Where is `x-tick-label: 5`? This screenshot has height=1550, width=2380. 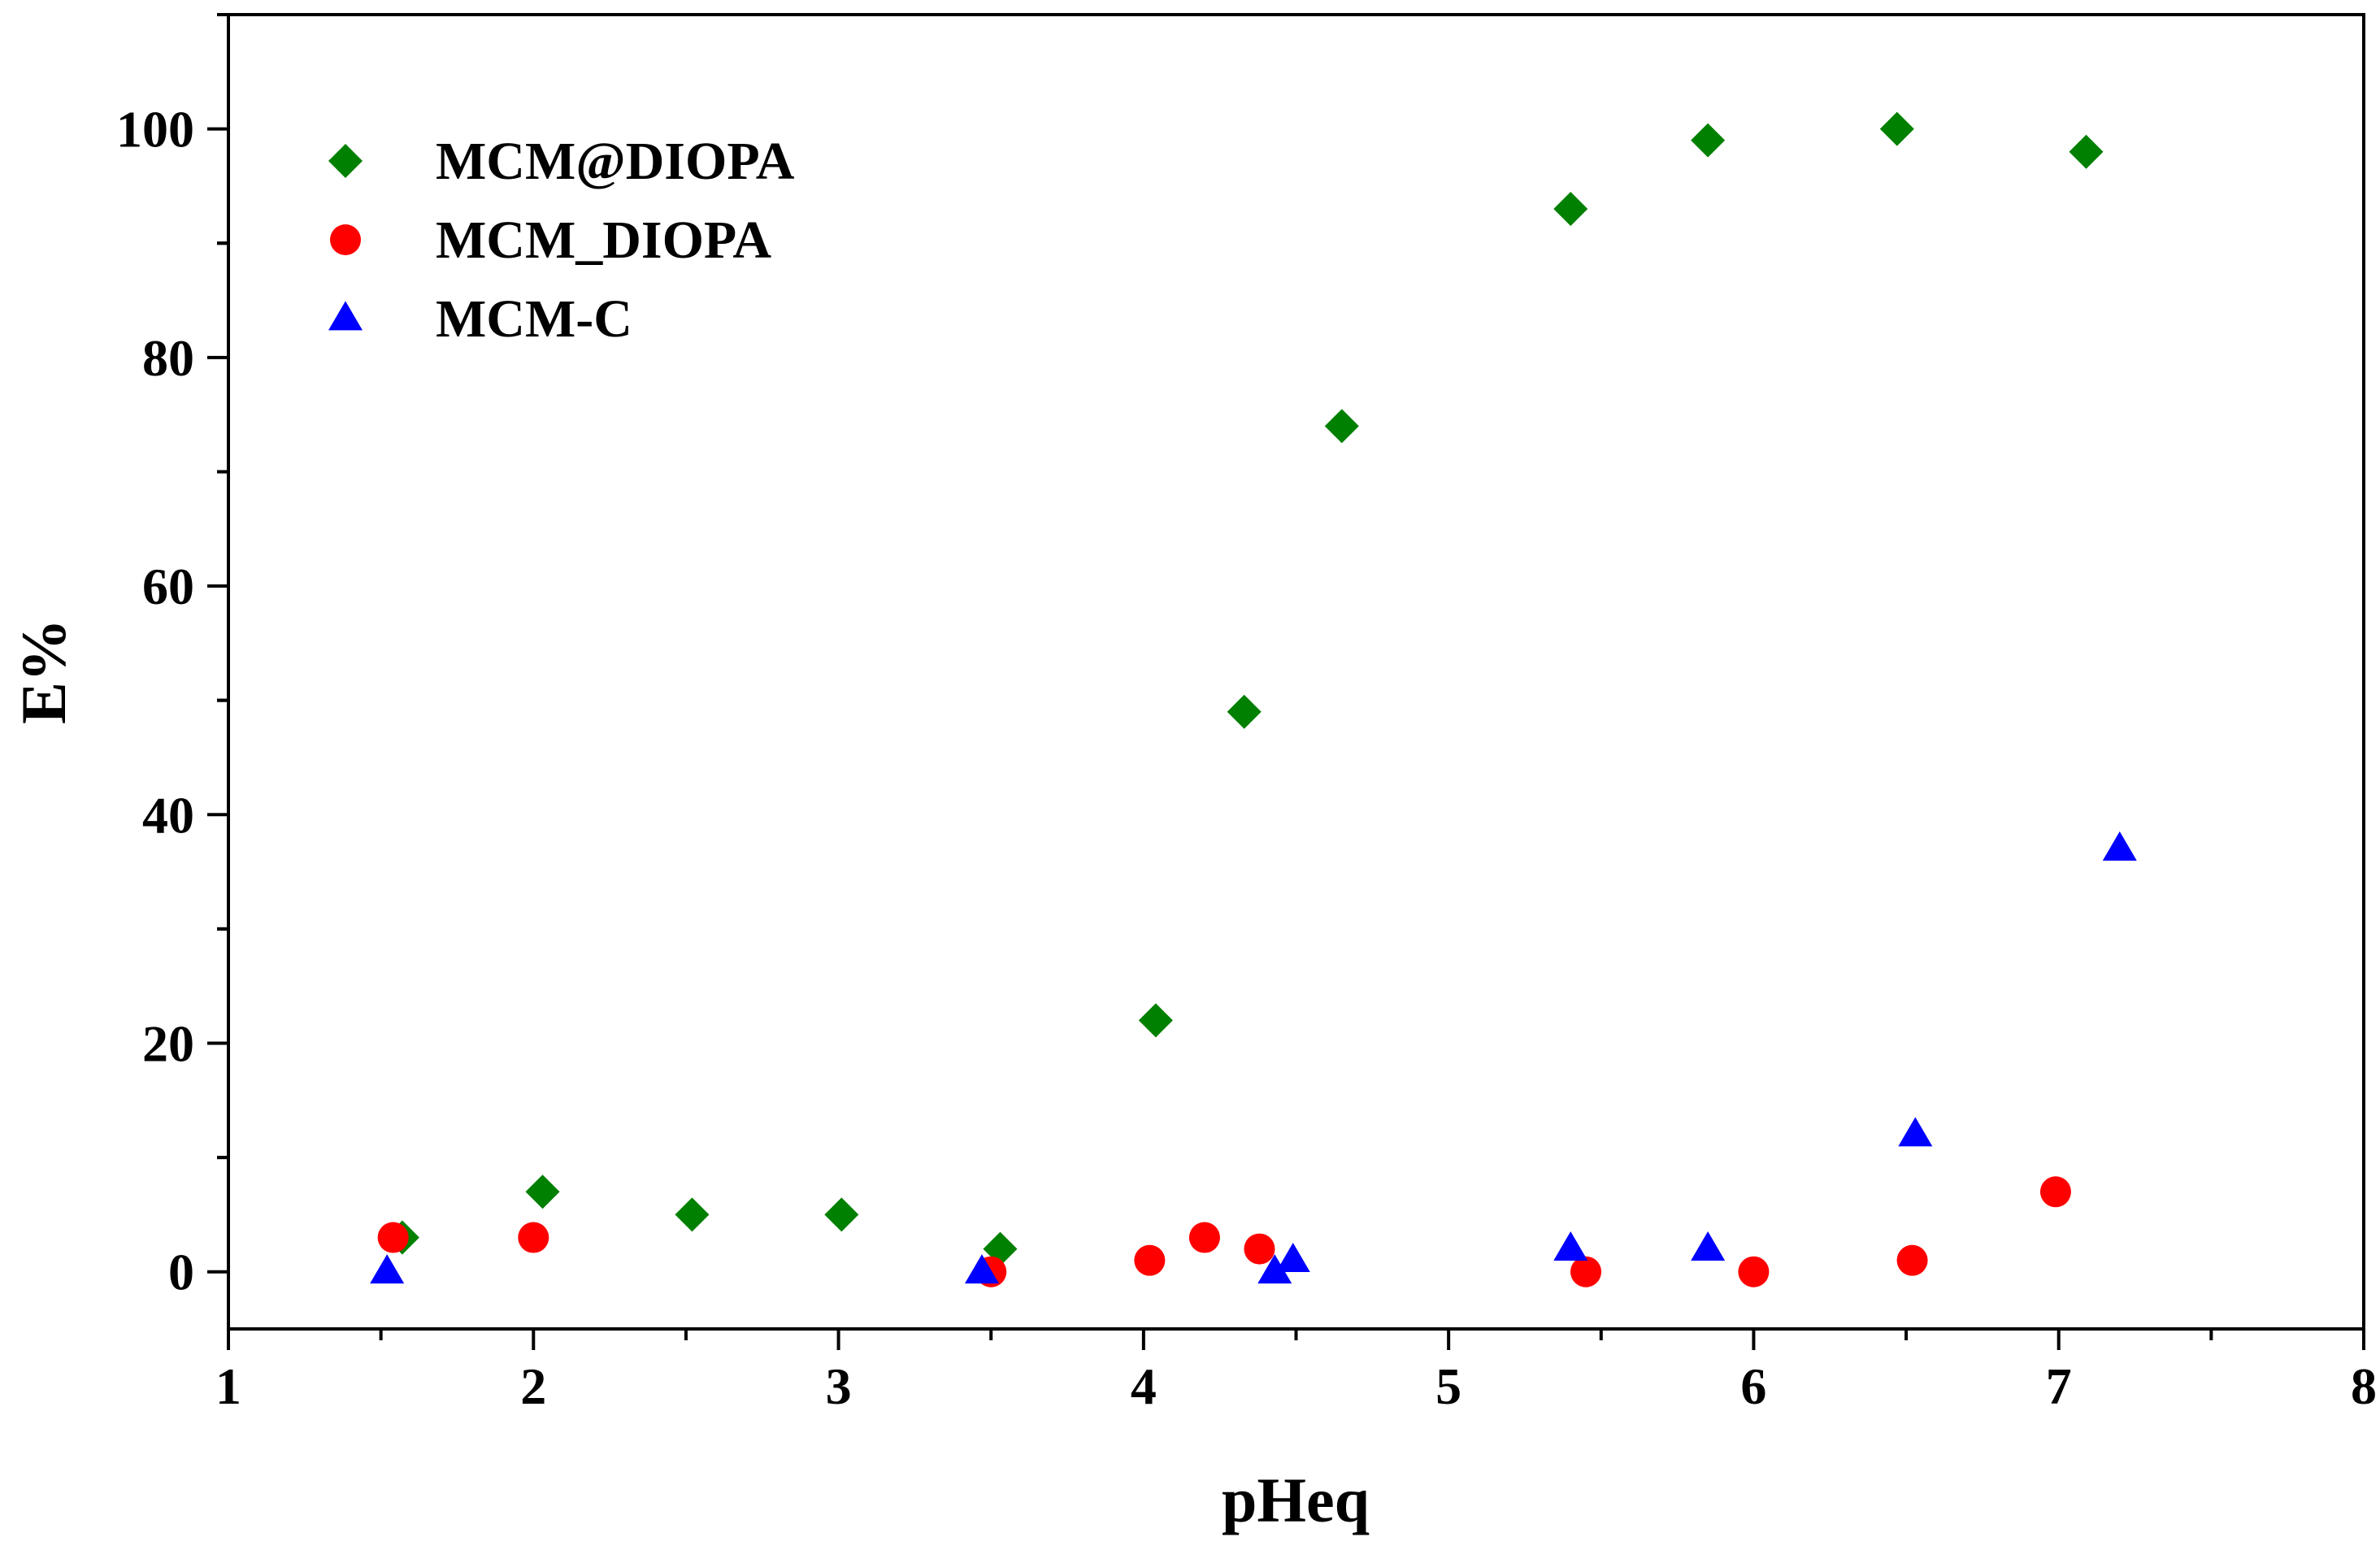 x-tick-label: 5 is located at coordinates (1448, 1386).